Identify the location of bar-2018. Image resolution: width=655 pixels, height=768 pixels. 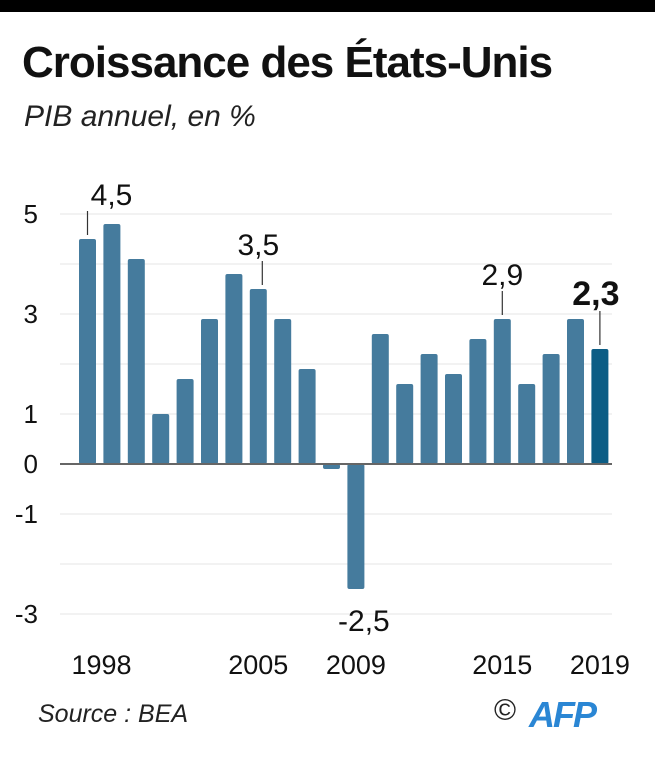
(575, 391).